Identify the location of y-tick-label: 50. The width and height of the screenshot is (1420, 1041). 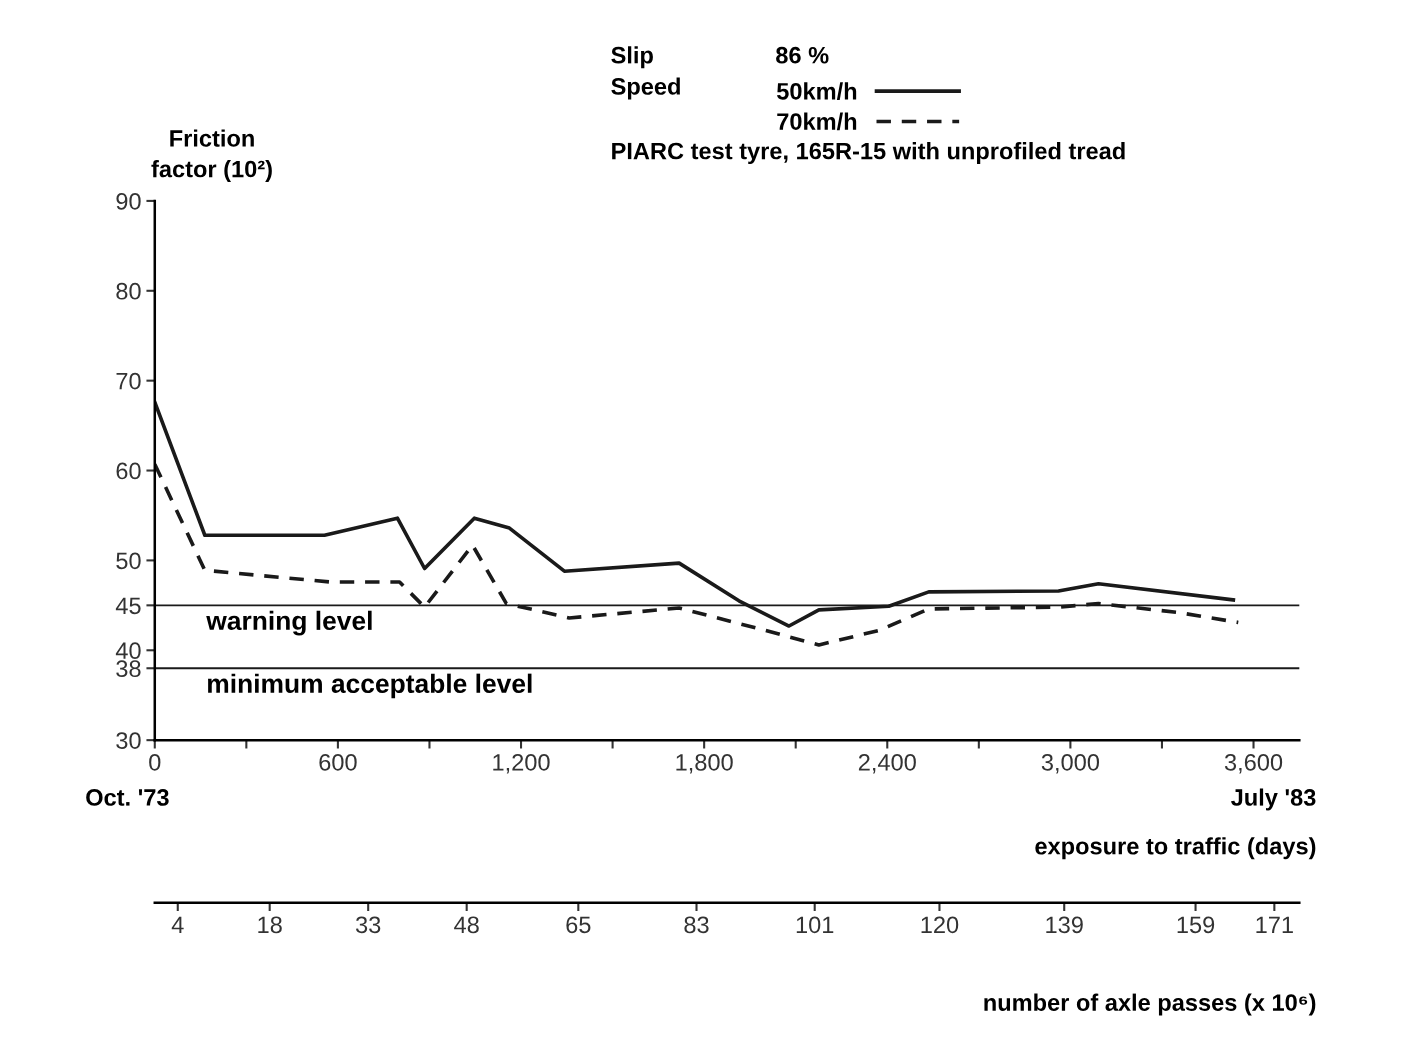
(128, 561).